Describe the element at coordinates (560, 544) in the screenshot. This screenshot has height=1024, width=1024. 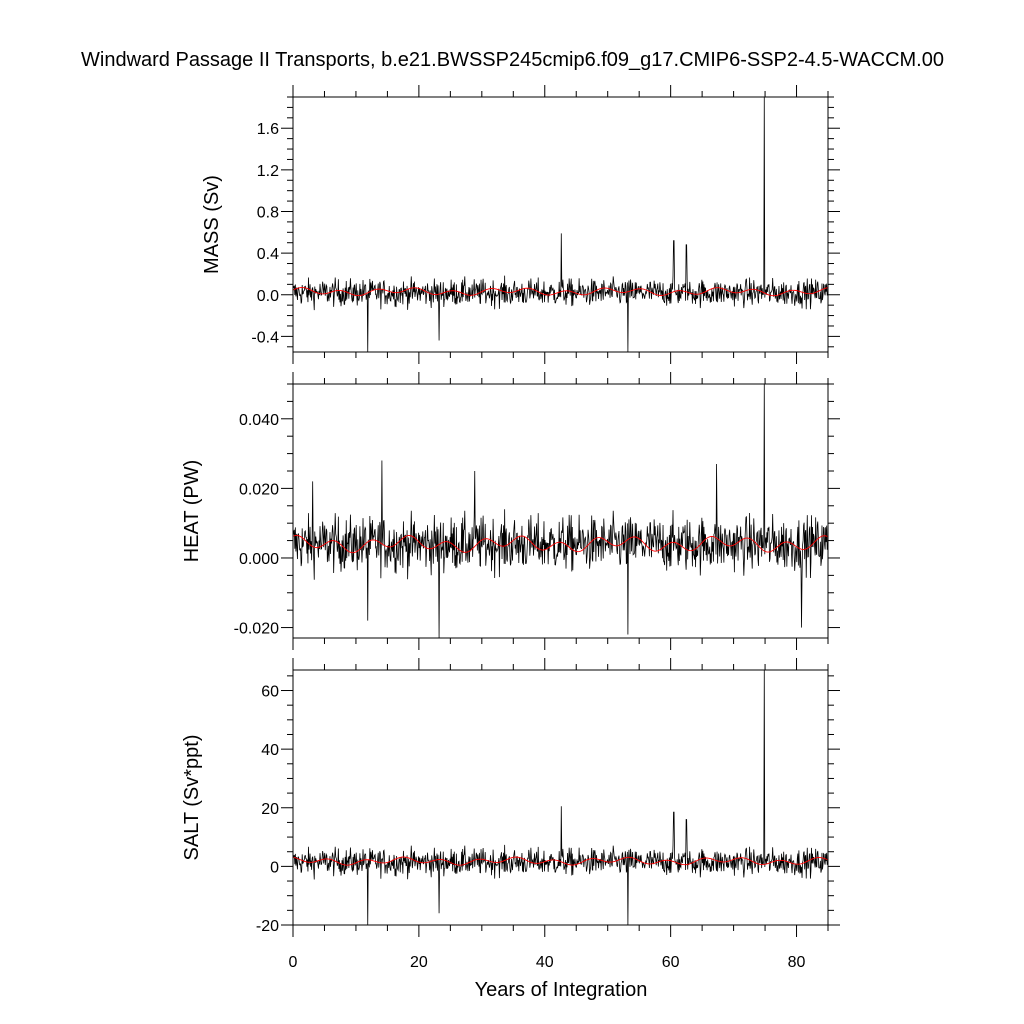
I see `panel-2-smoothed-series-line` at that location.